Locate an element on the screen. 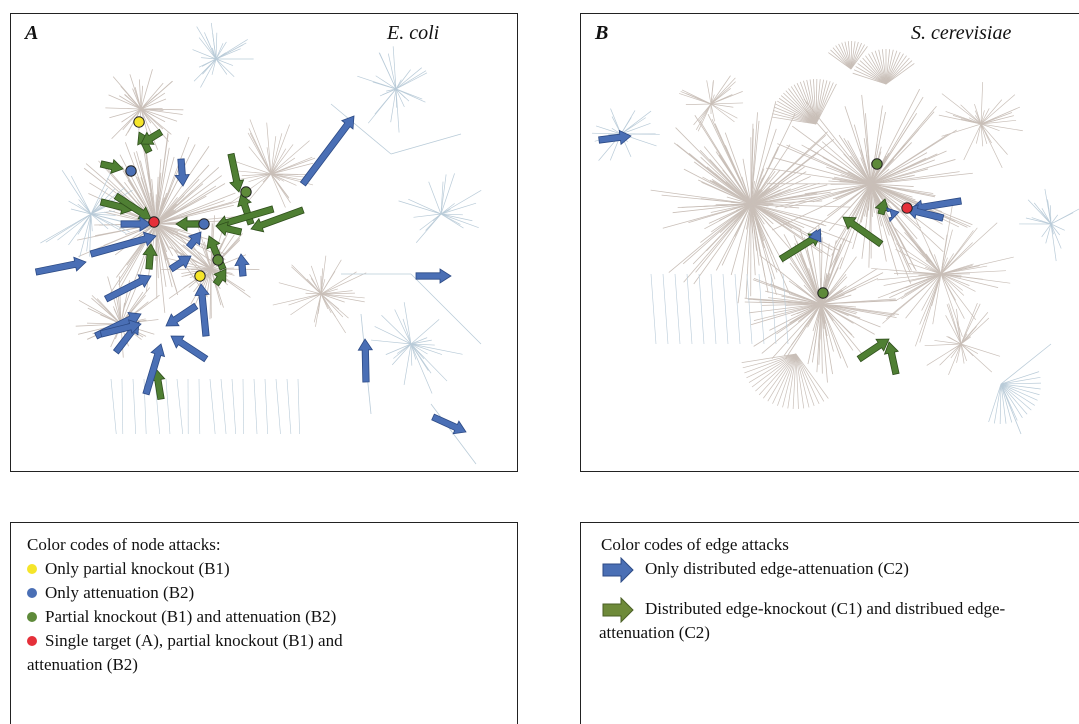 This screenshot has width=1079, height=724. yellow-node is located at coordinates (200, 276).